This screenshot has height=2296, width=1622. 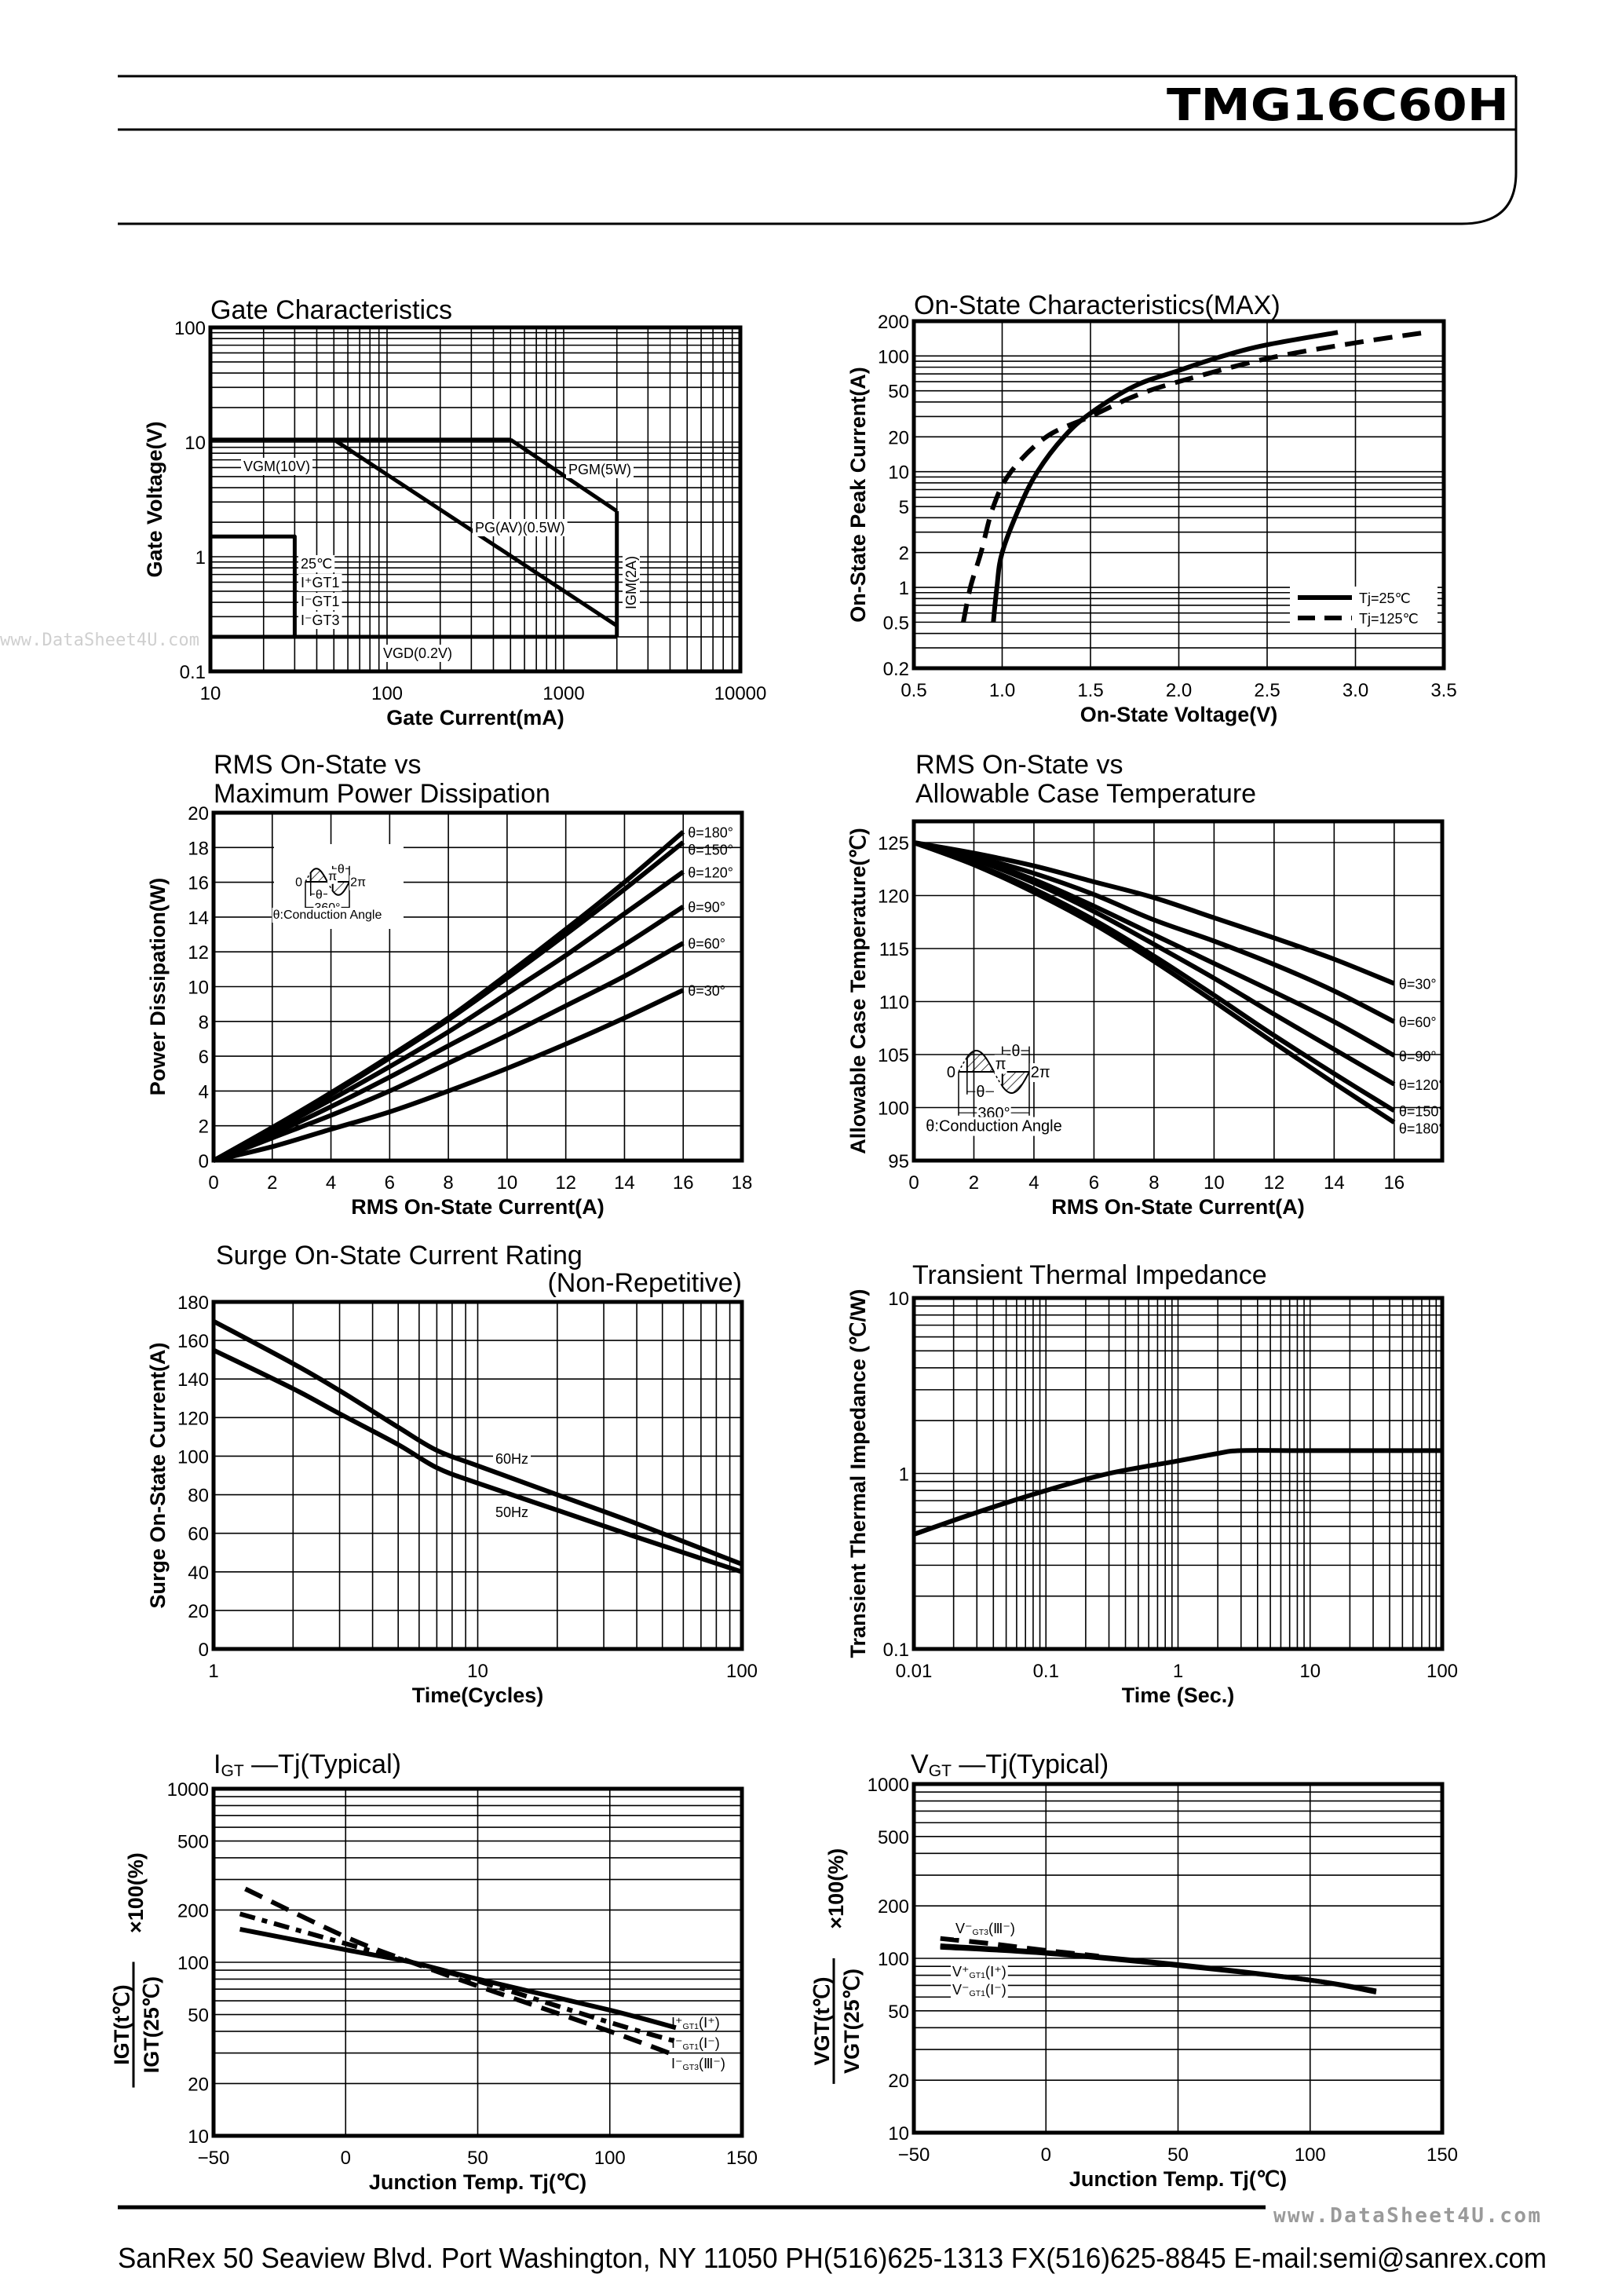 I want to click on x-tick-label: 2, so click(x=974, y=1183).